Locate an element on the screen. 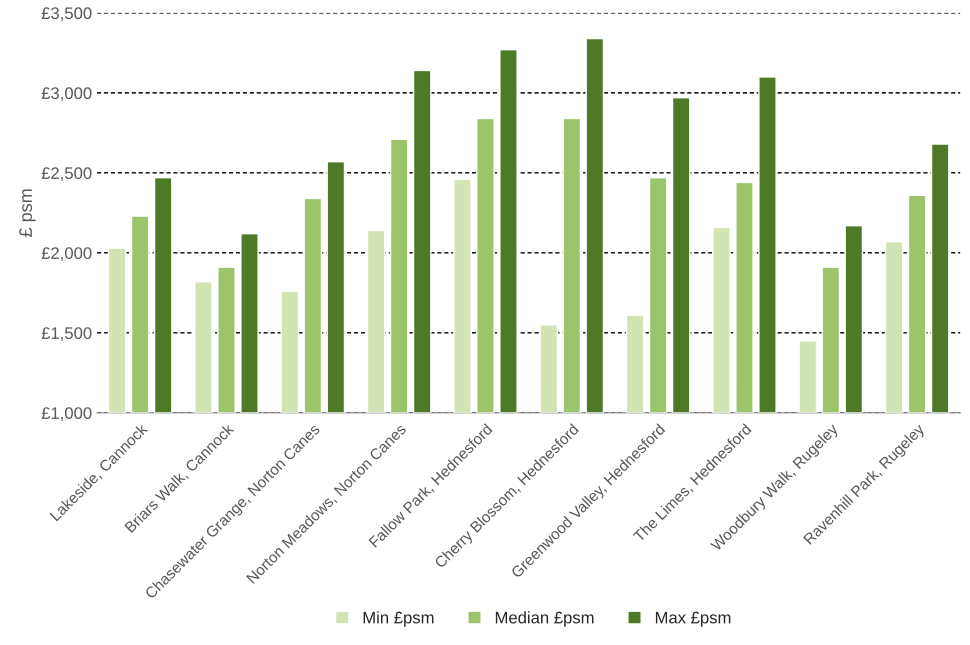  legend-label: Median £psm is located at coordinates (545, 619).